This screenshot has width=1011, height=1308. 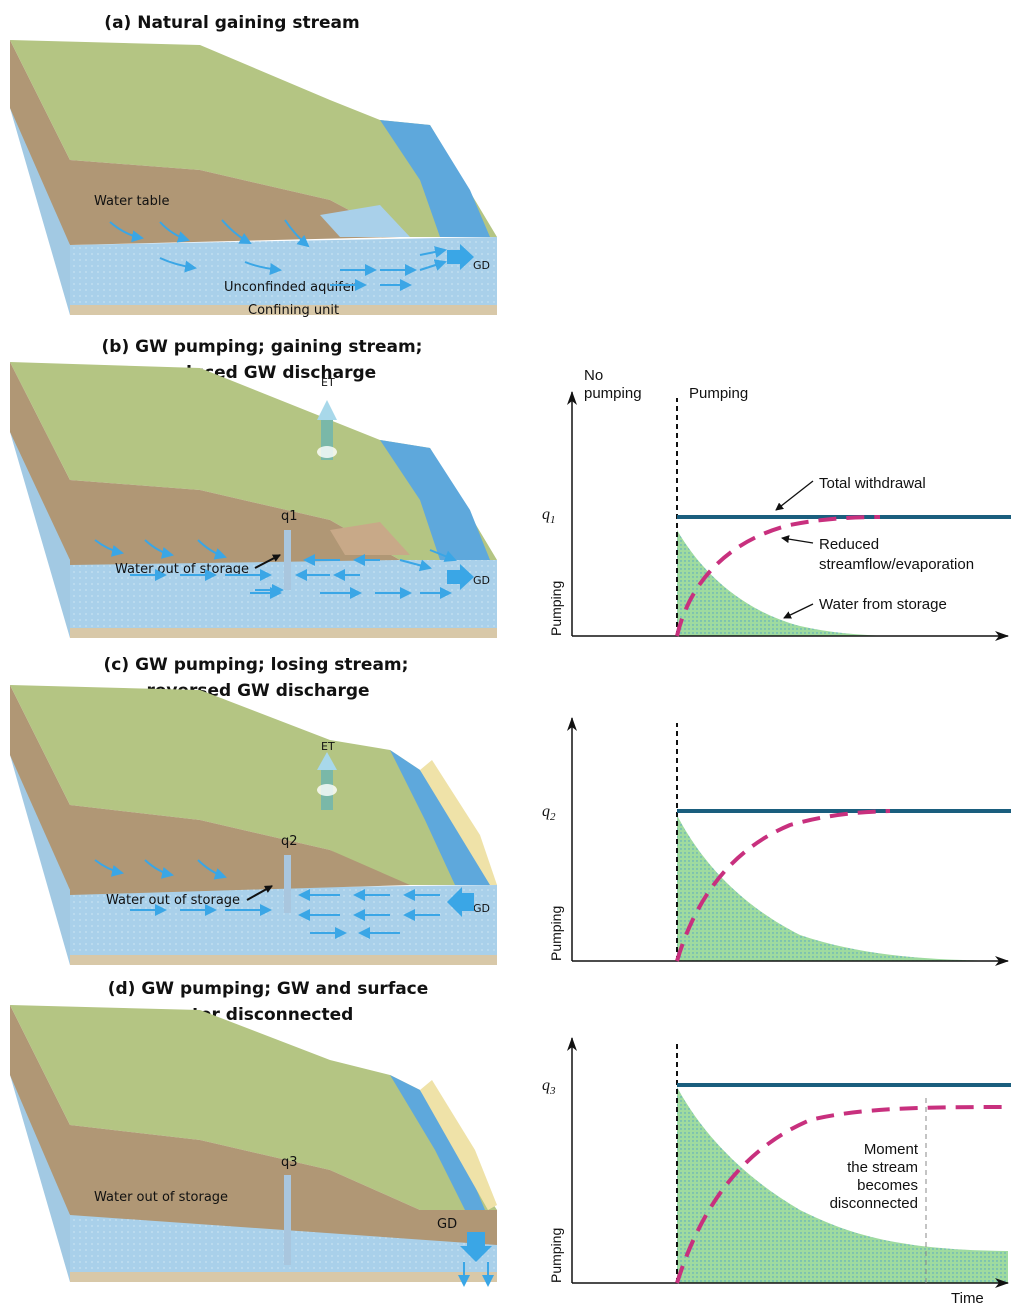 I want to click on graph-b-reduced-streamflow, so click(x=778, y=576).